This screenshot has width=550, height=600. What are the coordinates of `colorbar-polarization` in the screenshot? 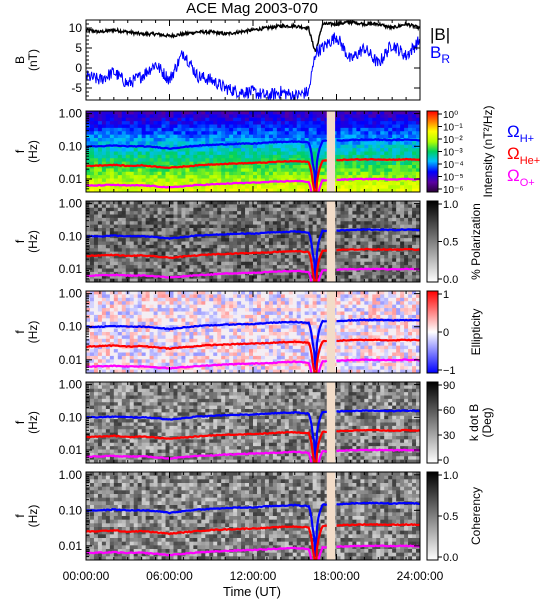 It's located at (432, 241).